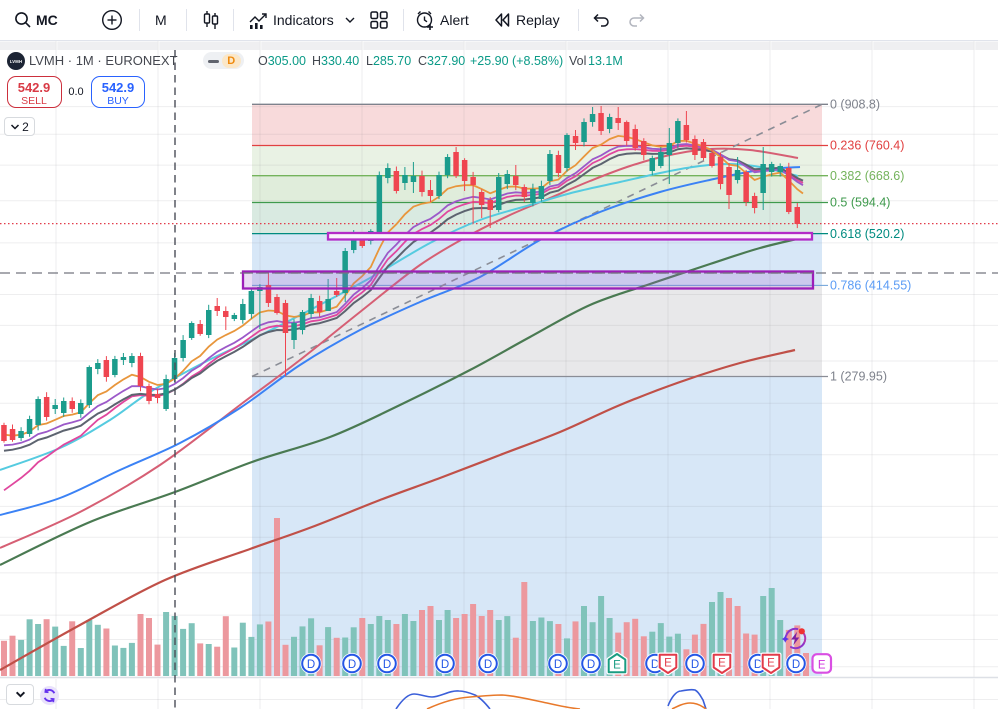 The image size is (998, 709). I want to click on svg-text: 0.382 (668.6), so click(867, 176).